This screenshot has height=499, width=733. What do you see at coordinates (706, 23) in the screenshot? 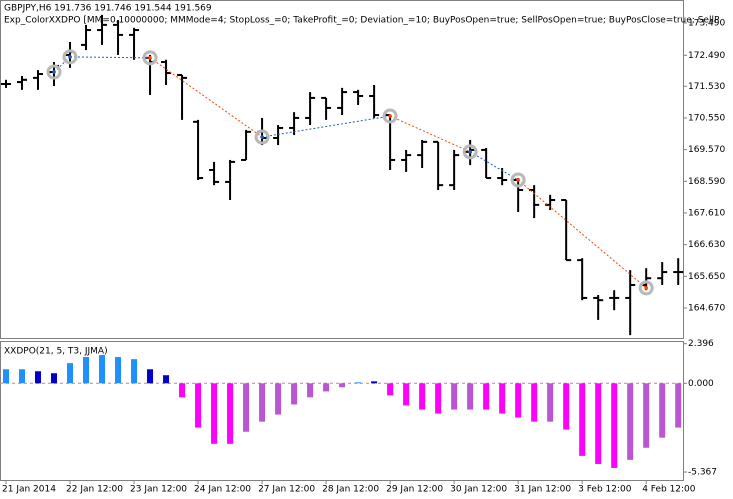
I see `y-tick-label: 173.490` at bounding box center [706, 23].